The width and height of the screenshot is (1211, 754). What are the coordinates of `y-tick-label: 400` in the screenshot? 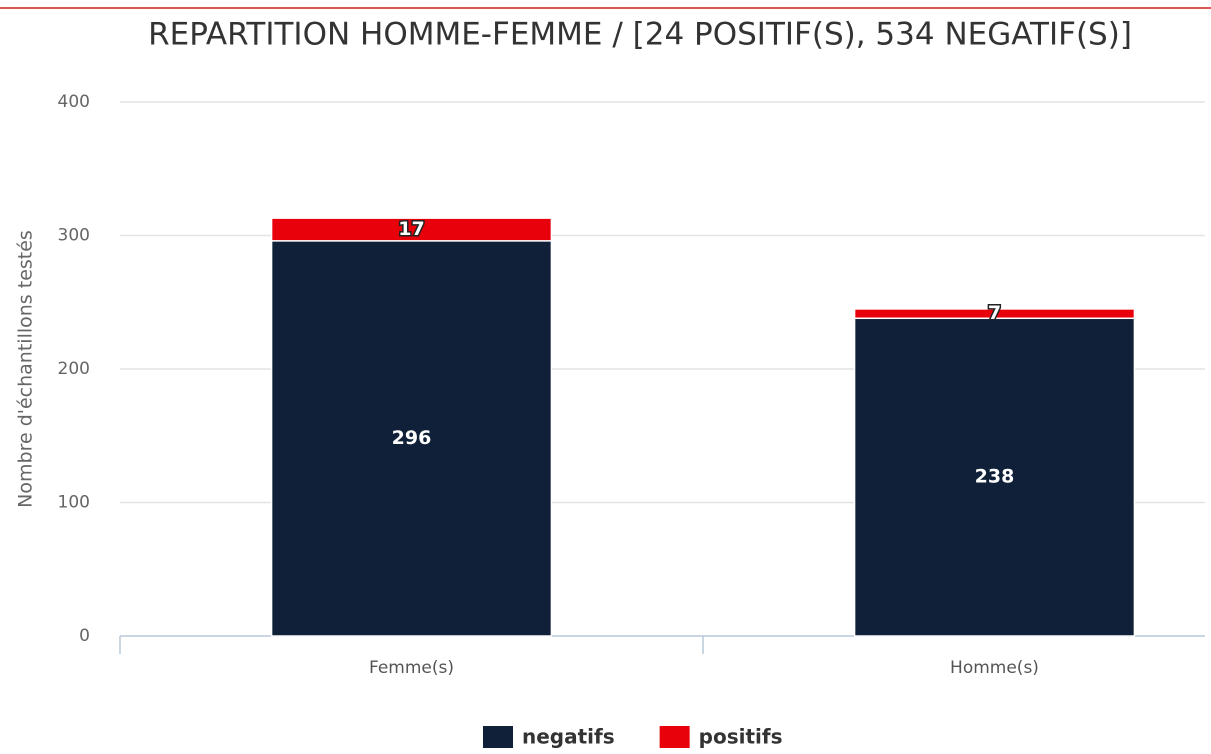 It's located at (74, 102).